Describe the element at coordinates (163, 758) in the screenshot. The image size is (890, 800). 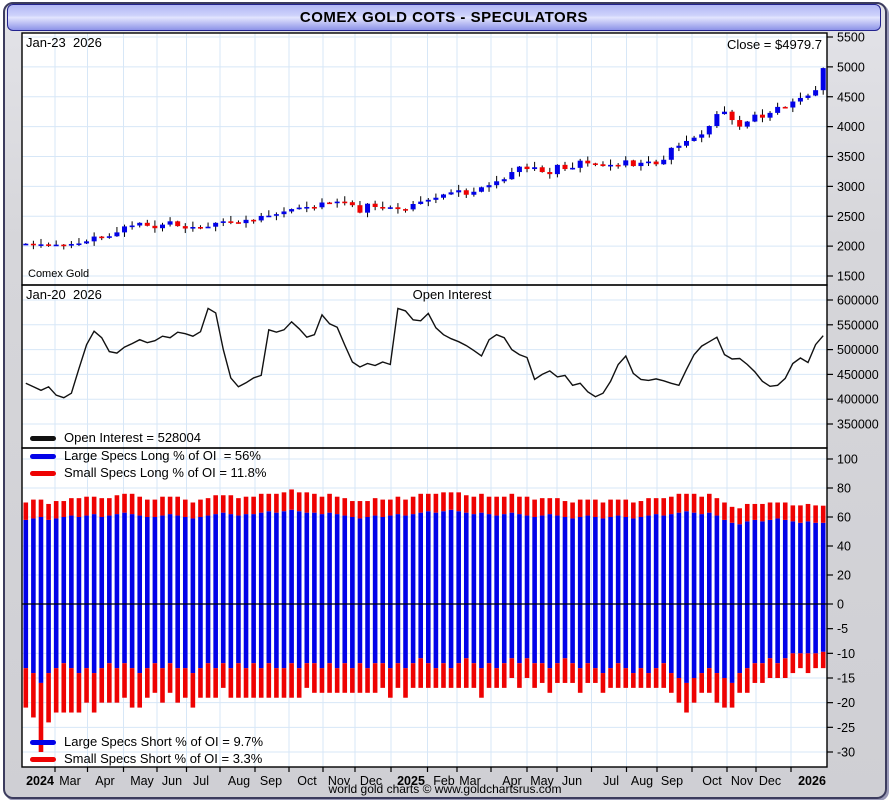
I see `legend-small-specs-short-label: Small Specs Short % of OI = 3.3%` at that location.